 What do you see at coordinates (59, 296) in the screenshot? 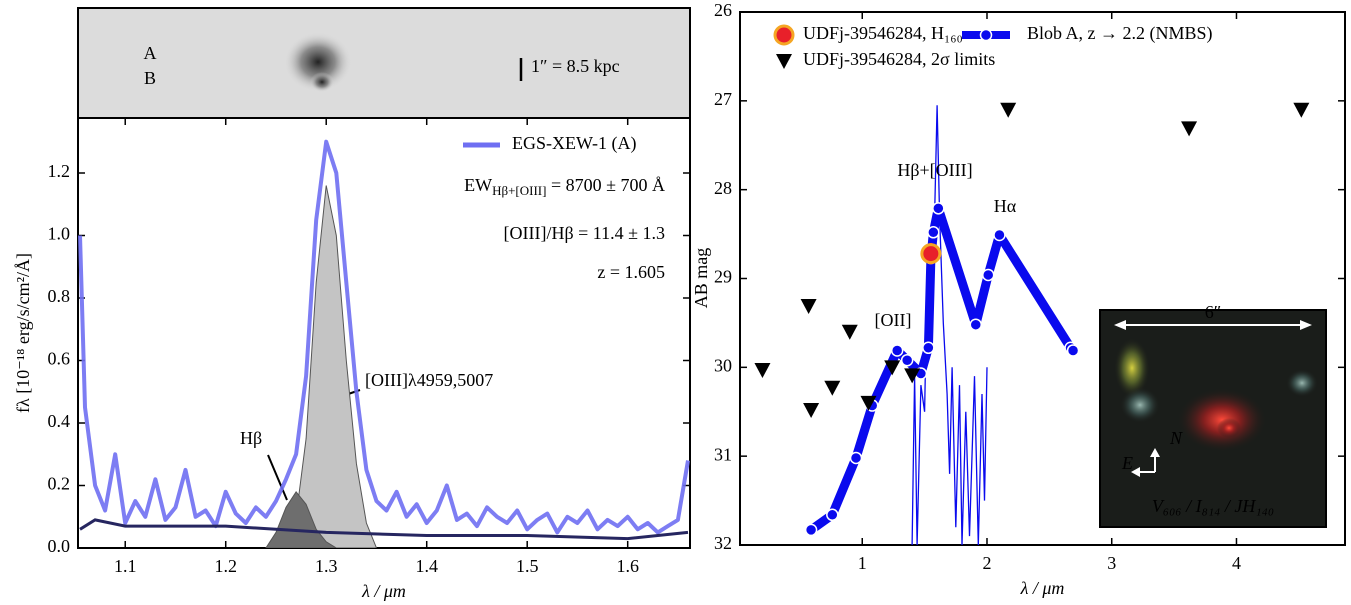
I see `y-tick-label: 0.8` at bounding box center [59, 296].